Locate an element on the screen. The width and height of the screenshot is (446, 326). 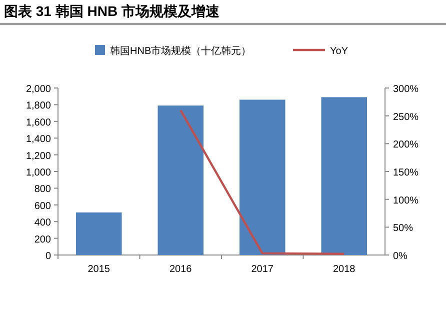
y-tick-label: 1,200 is located at coordinates (39, 156).